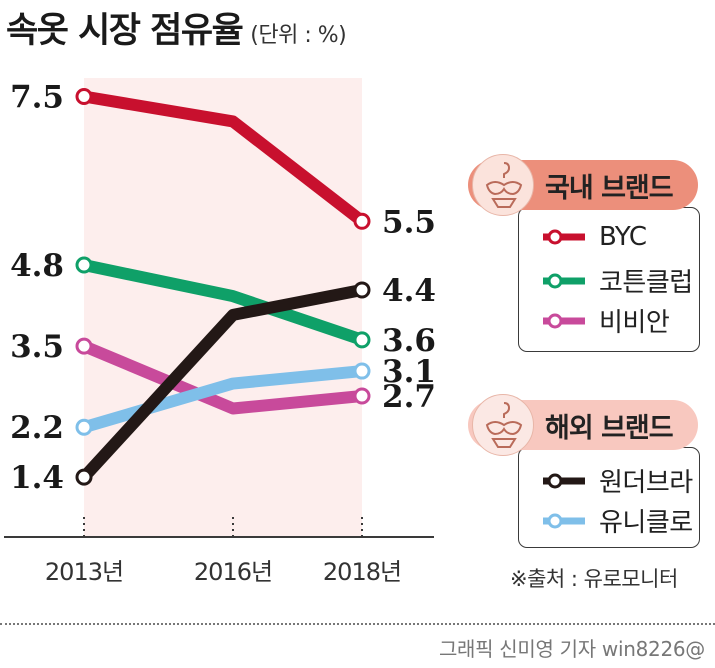 The width and height of the screenshot is (715, 668). What do you see at coordinates (564, 281) in the screenshot?
I see `legend-marker-cottonclub` at bounding box center [564, 281].